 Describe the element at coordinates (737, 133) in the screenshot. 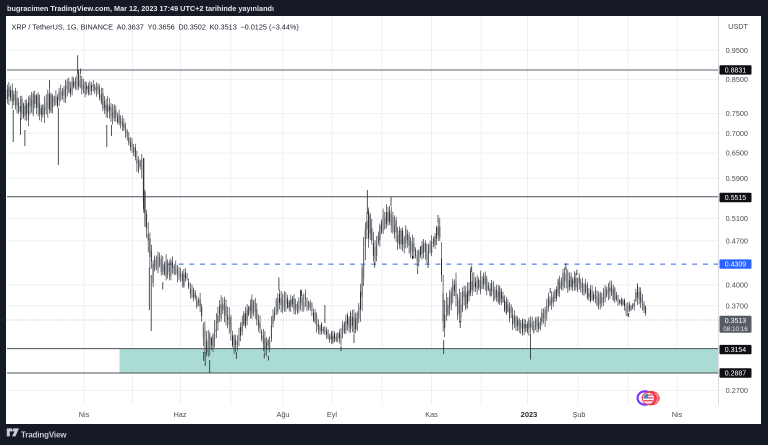

I see `svg-text: 0.7000` at that location.